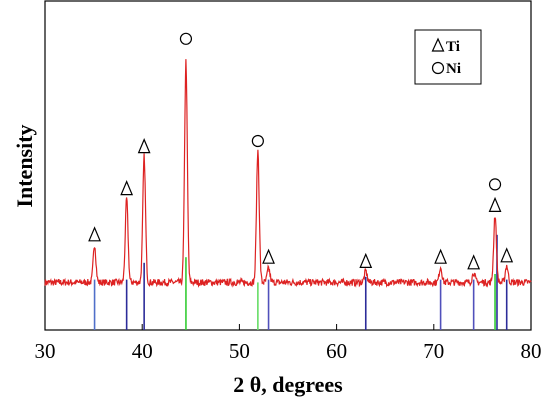 This screenshot has width=547, height=398. Describe the element at coordinates (453, 47) in the screenshot. I see `legend-label-ti: Ti` at that location.